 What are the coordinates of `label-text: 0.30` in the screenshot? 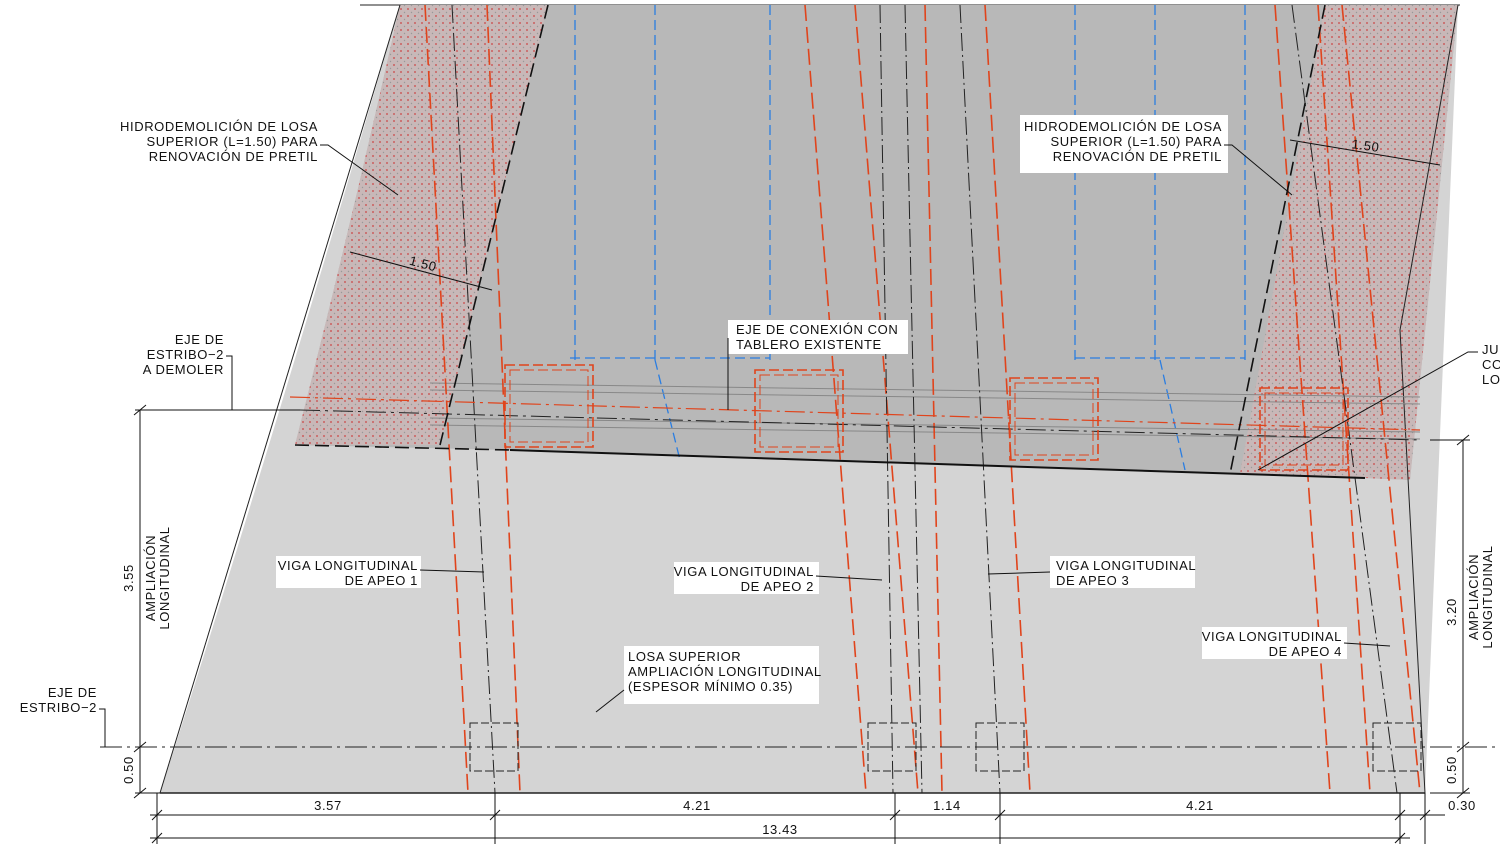 It's located at (1462, 805).